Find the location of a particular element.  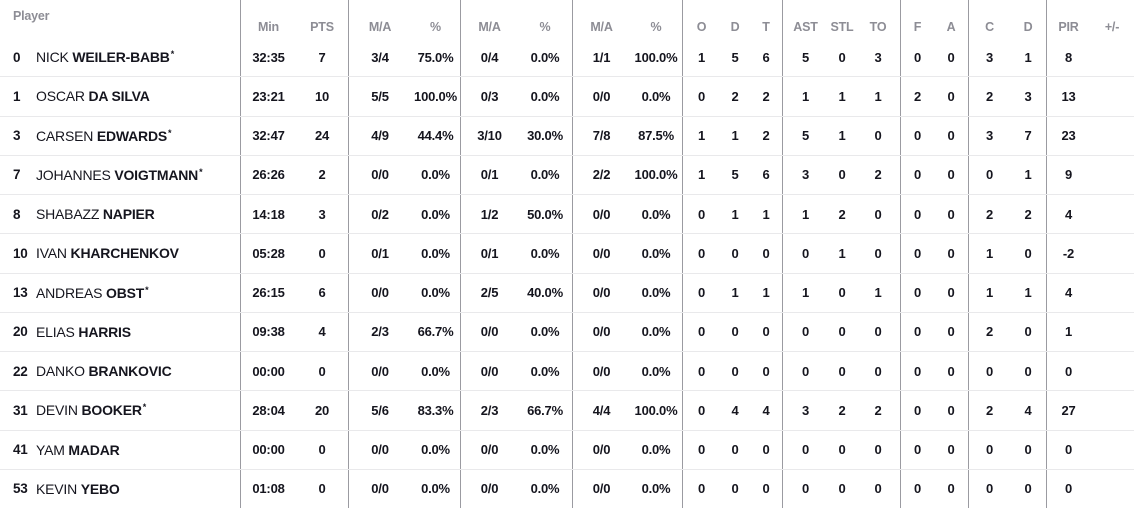

stat-2pt-pct: 75.0% is located at coordinates (435, 57).